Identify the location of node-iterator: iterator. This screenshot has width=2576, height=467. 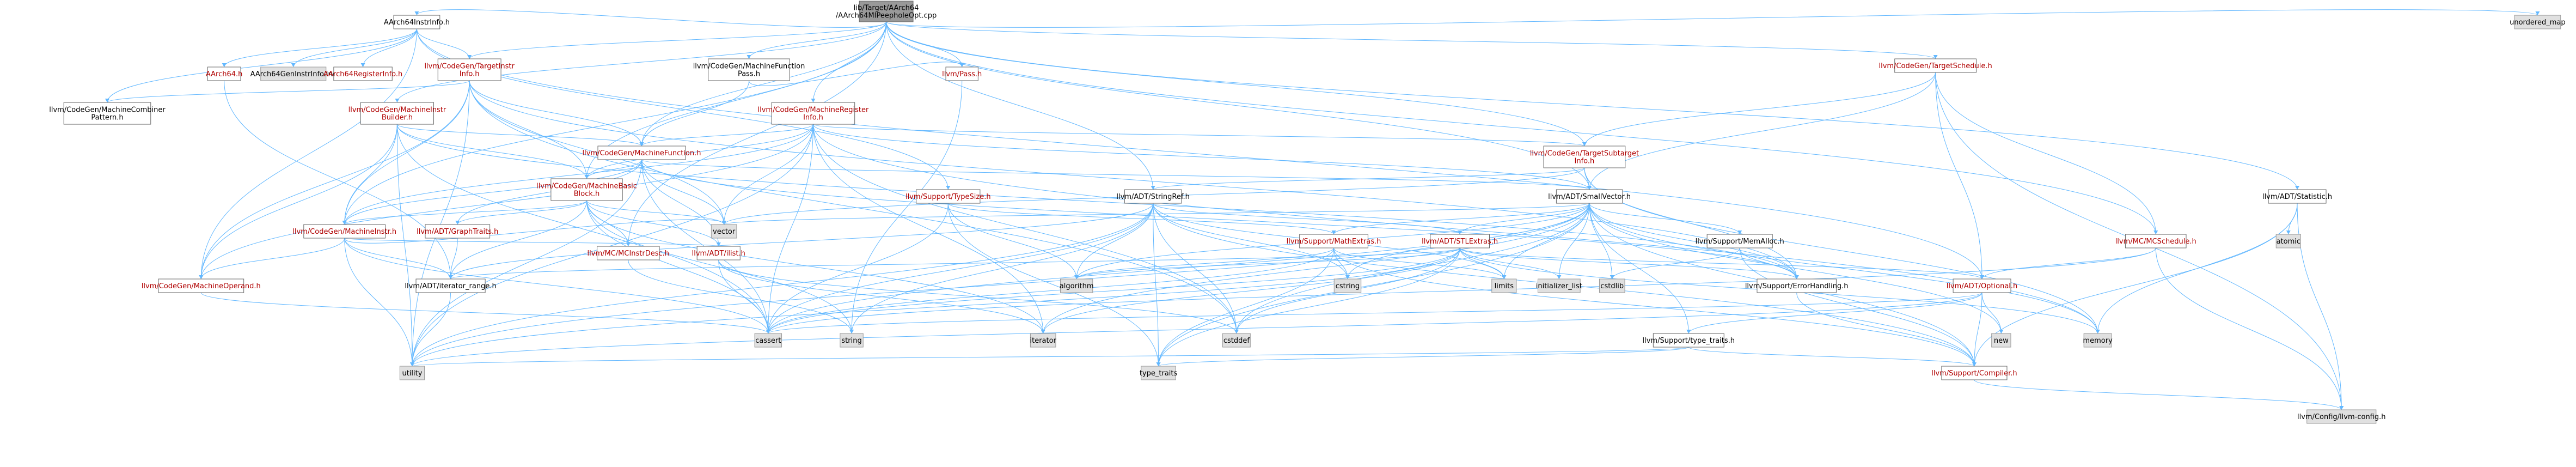
(1043, 340).